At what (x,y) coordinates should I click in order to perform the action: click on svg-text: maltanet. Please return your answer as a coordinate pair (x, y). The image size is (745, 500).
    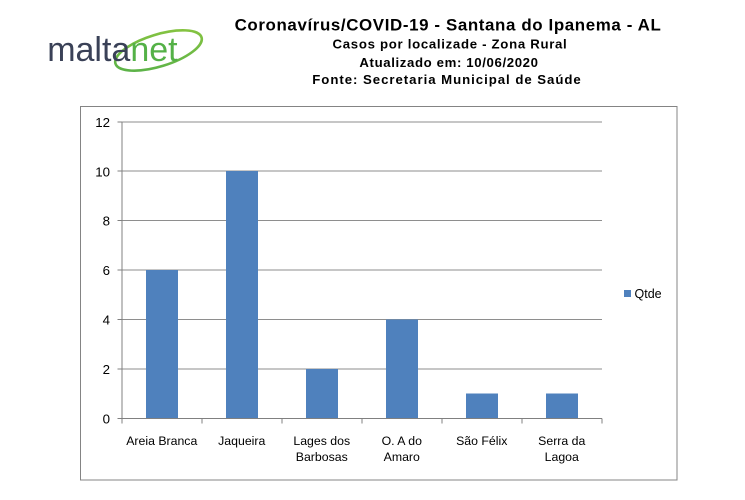
    Looking at the image, I should click on (112, 50).